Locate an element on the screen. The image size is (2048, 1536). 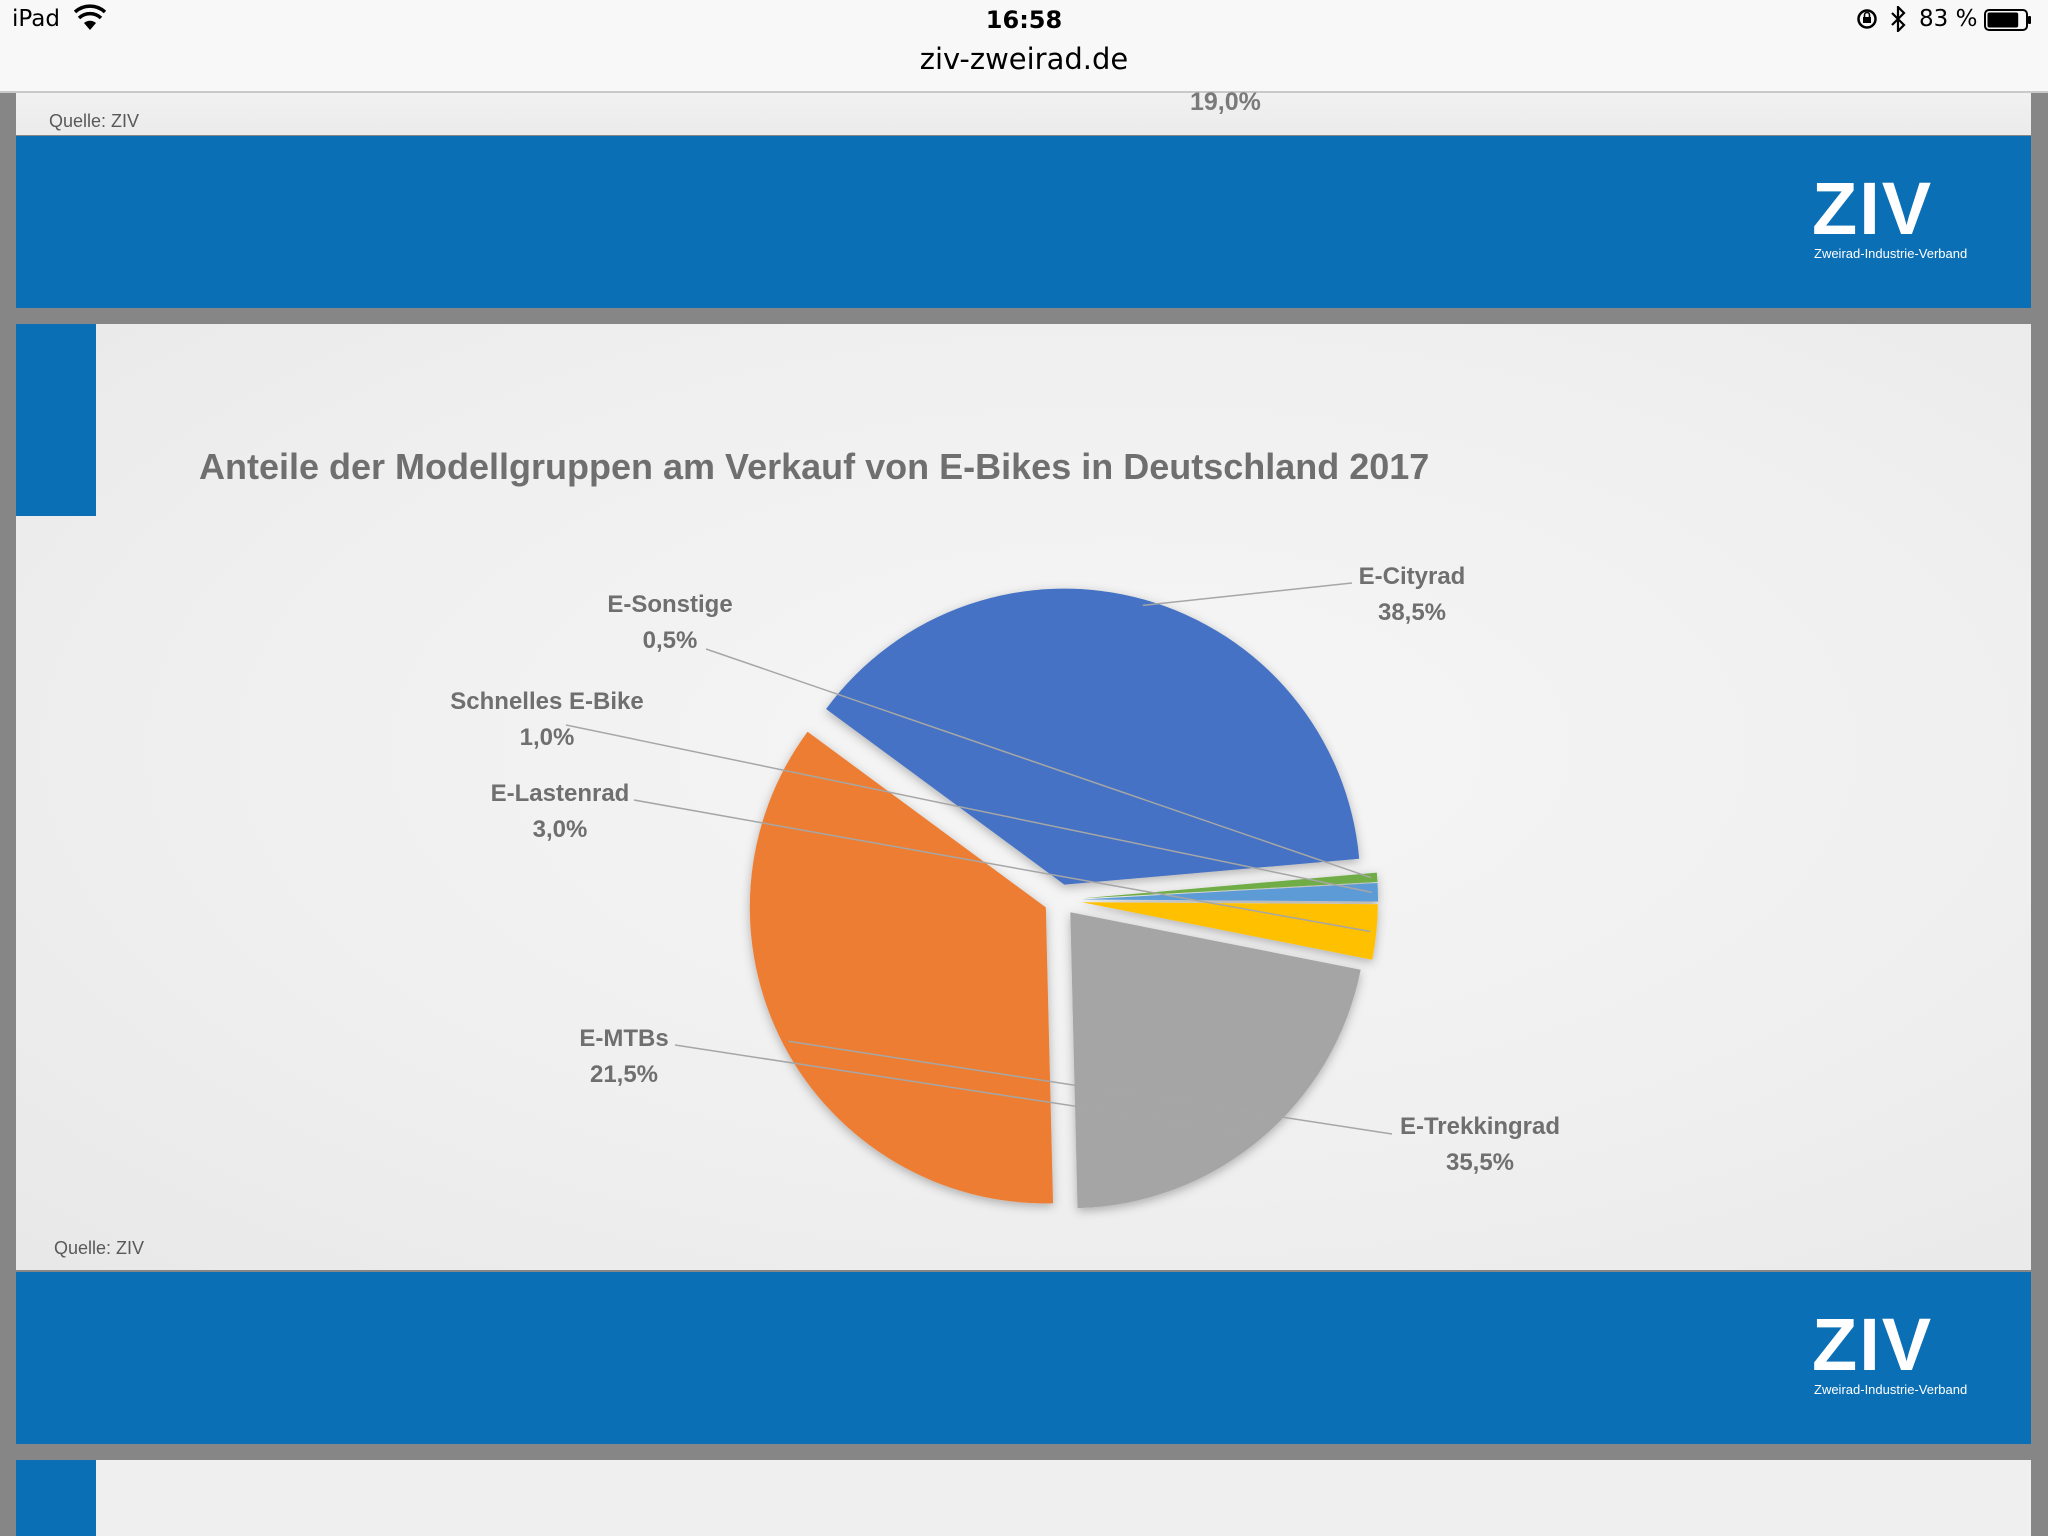
rotation-lock-icon is located at coordinates (1867, 19).